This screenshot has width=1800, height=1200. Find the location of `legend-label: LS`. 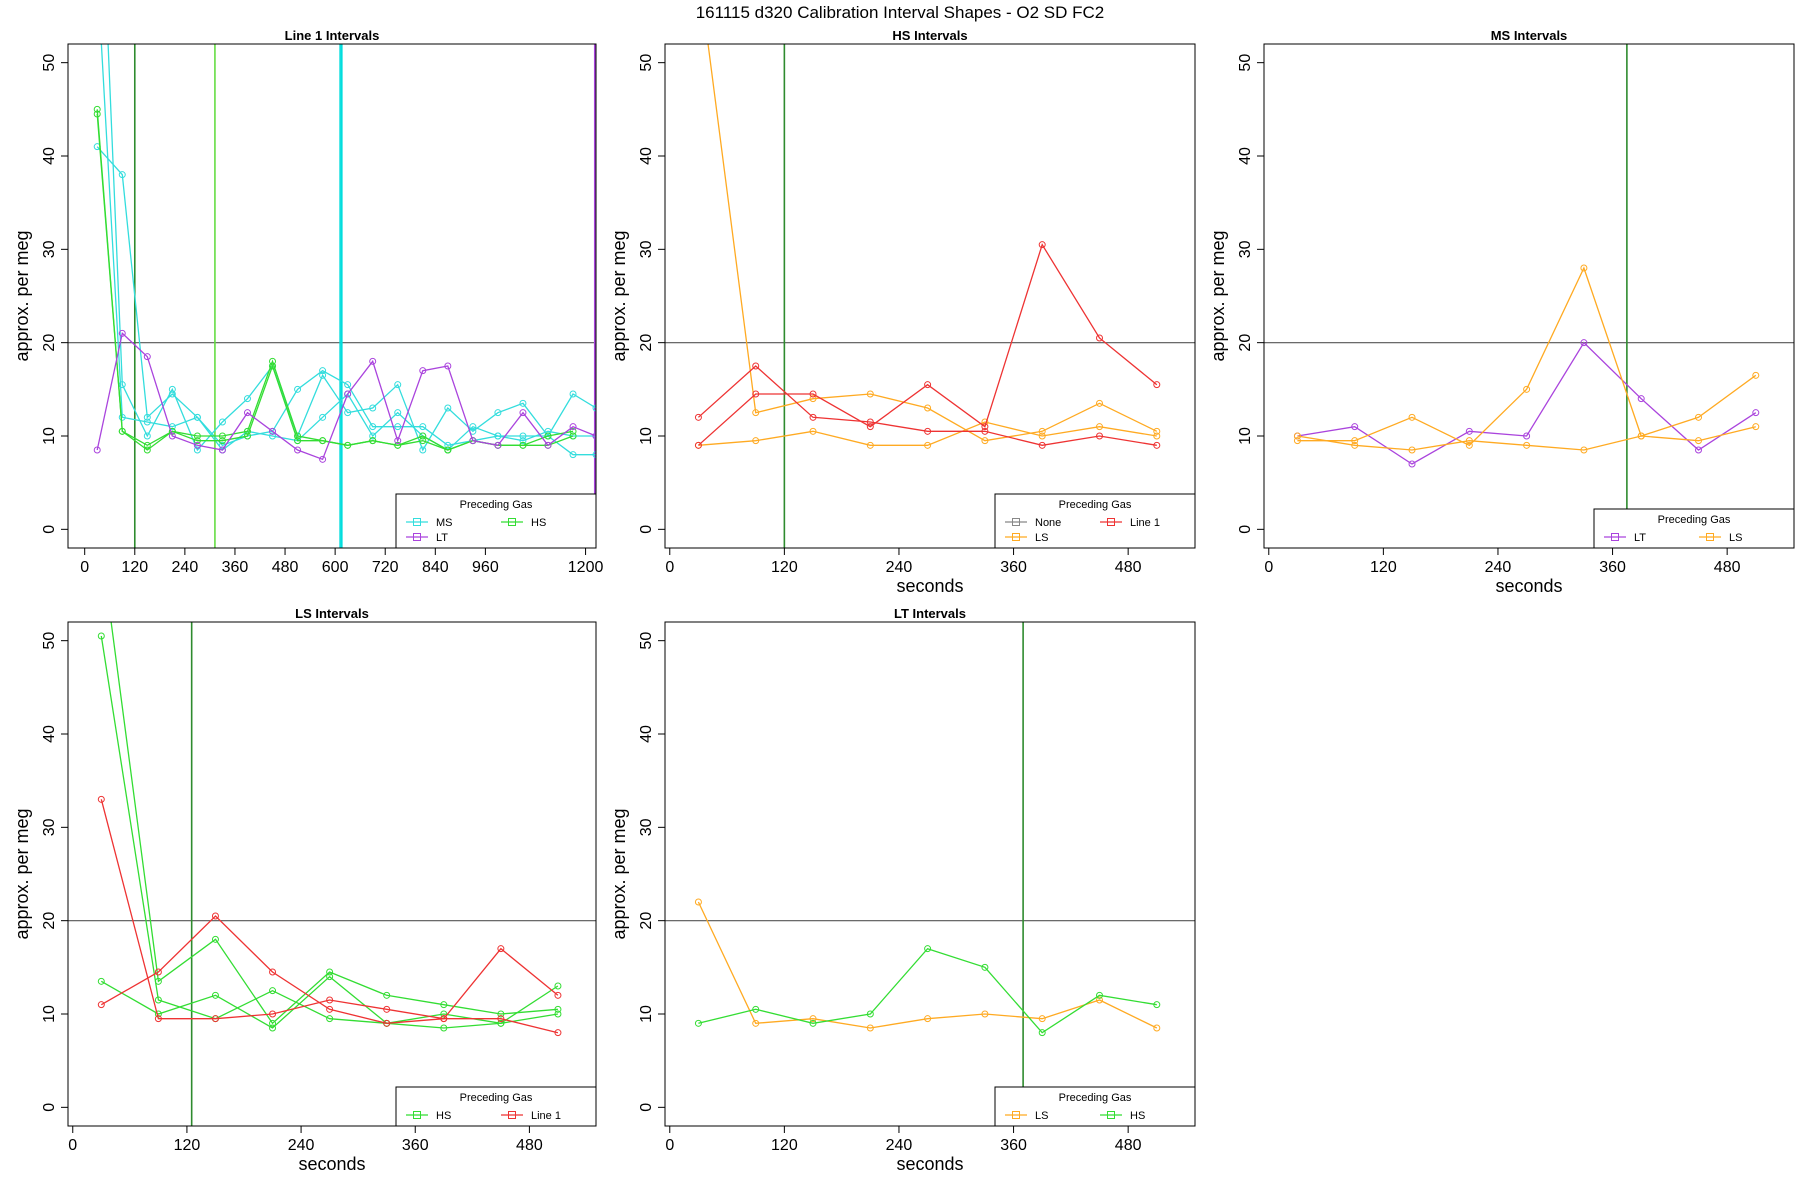

legend-label: LS is located at coordinates (1041, 538).